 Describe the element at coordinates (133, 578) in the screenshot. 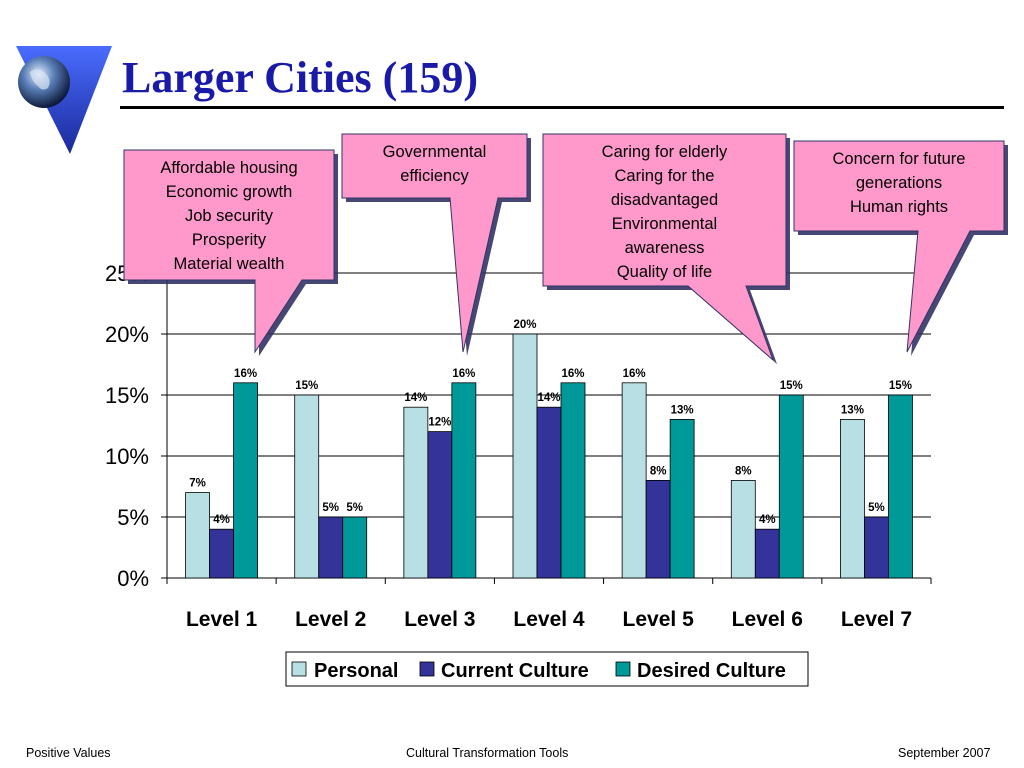

I see `y-tick-label: 0%` at that location.